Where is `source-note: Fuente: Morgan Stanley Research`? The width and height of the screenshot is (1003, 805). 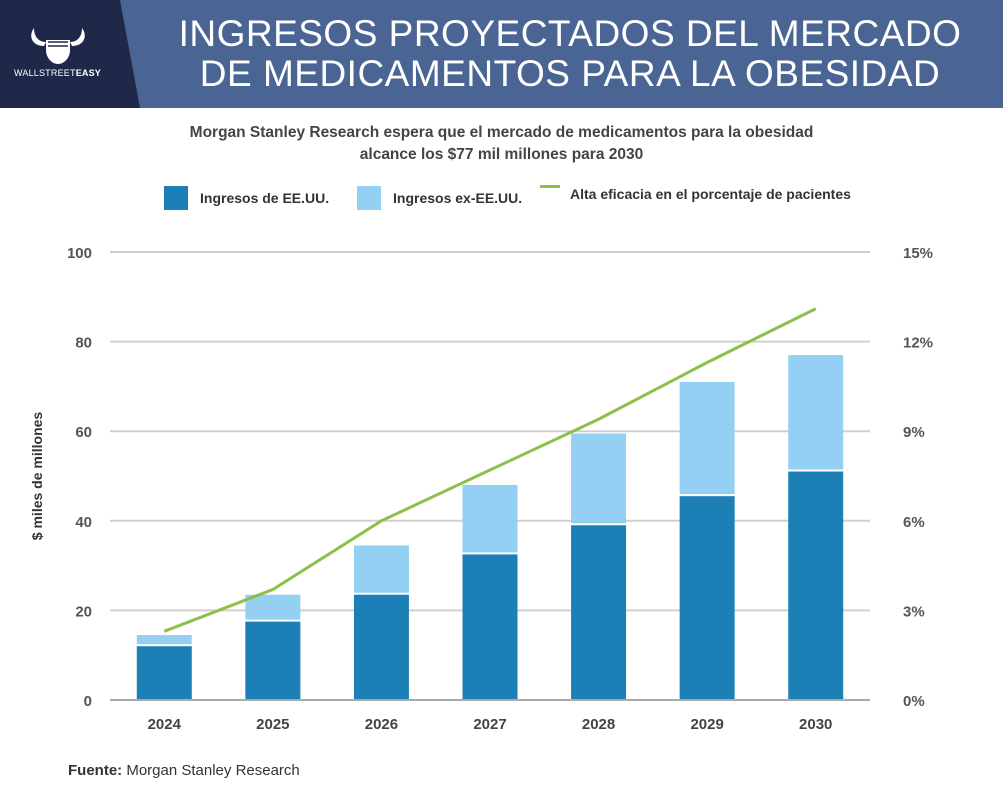
source-note: Fuente: Morgan Stanley Research is located at coordinates (184, 770).